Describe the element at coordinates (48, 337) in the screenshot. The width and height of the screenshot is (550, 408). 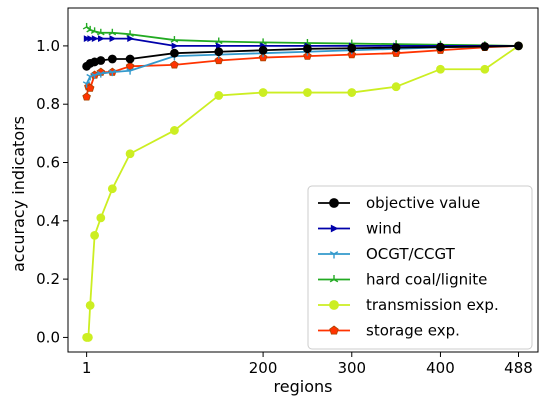
I see `y-tick-label: 0.0` at that location.